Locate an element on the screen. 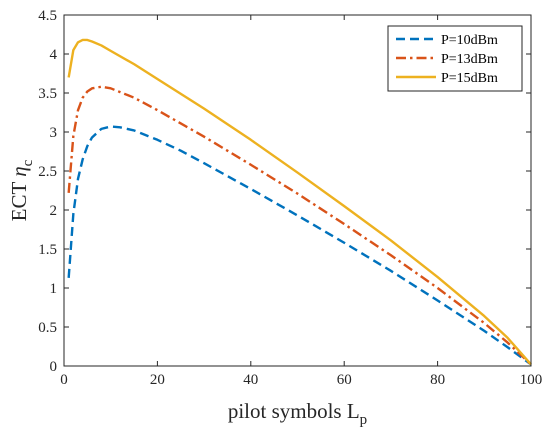  y-axis-title-subscript: c is located at coordinates (28, 162).